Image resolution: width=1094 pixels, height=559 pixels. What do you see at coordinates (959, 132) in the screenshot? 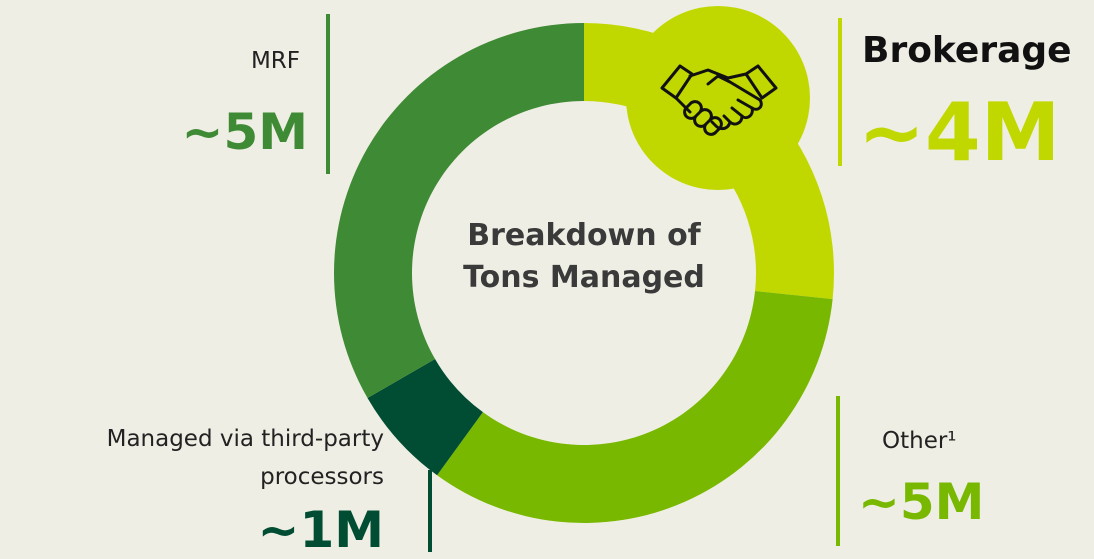
I see `value-label: ~4M` at bounding box center [959, 132].